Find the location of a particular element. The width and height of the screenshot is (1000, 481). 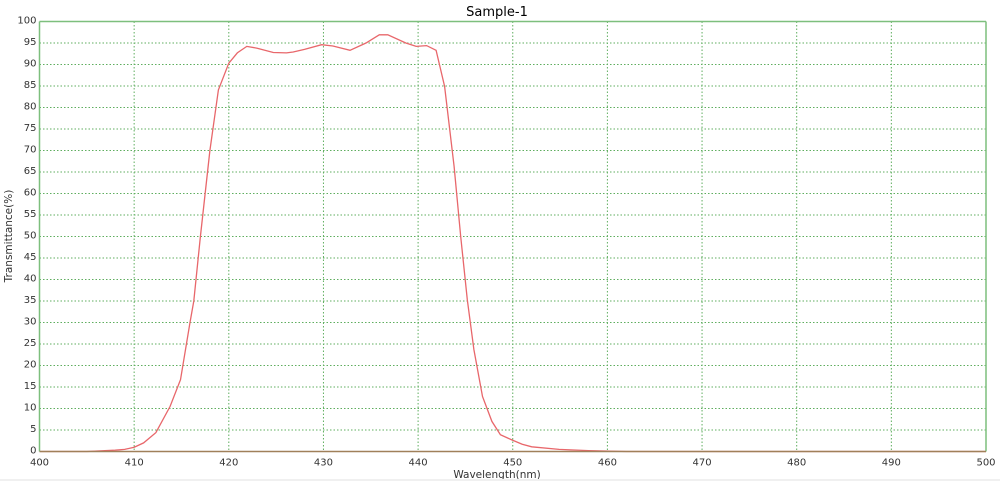

y-tick-label: 65 is located at coordinates (30, 171).